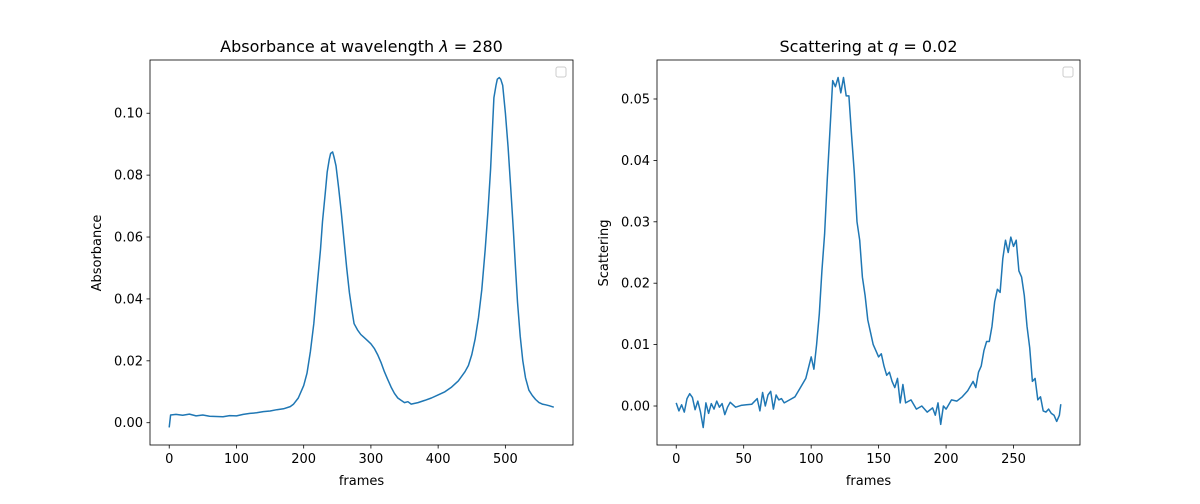  I want to click on x-tick-label: 500, so click(505, 459).